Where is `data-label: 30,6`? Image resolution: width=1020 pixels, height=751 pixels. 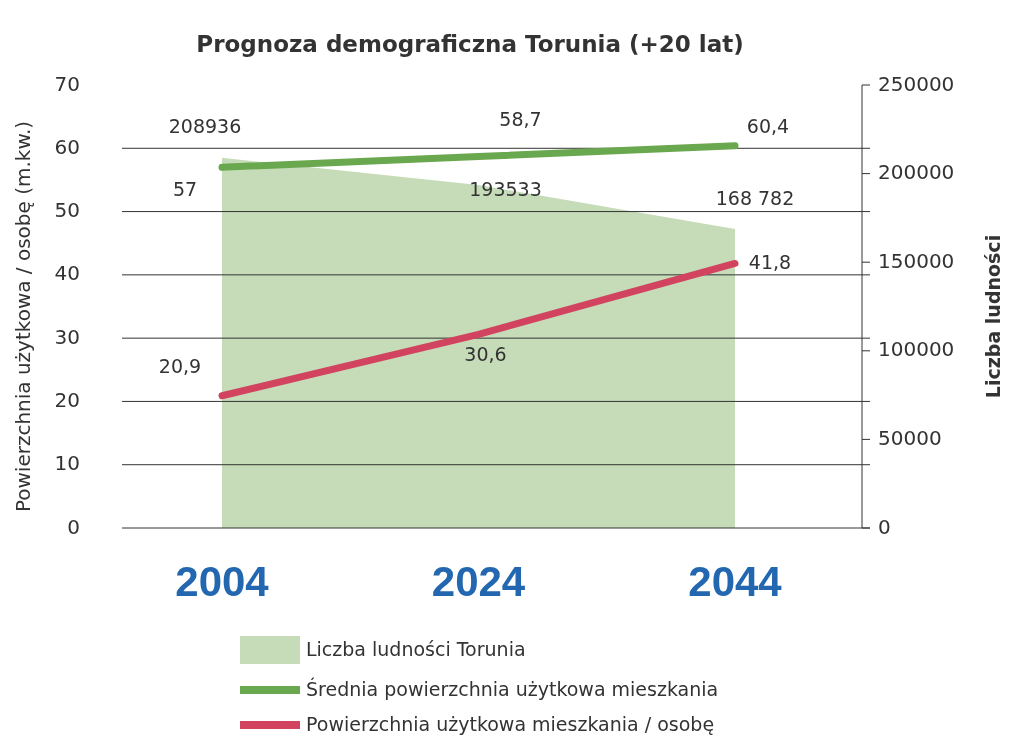
data-label: 30,6 is located at coordinates (485, 353).